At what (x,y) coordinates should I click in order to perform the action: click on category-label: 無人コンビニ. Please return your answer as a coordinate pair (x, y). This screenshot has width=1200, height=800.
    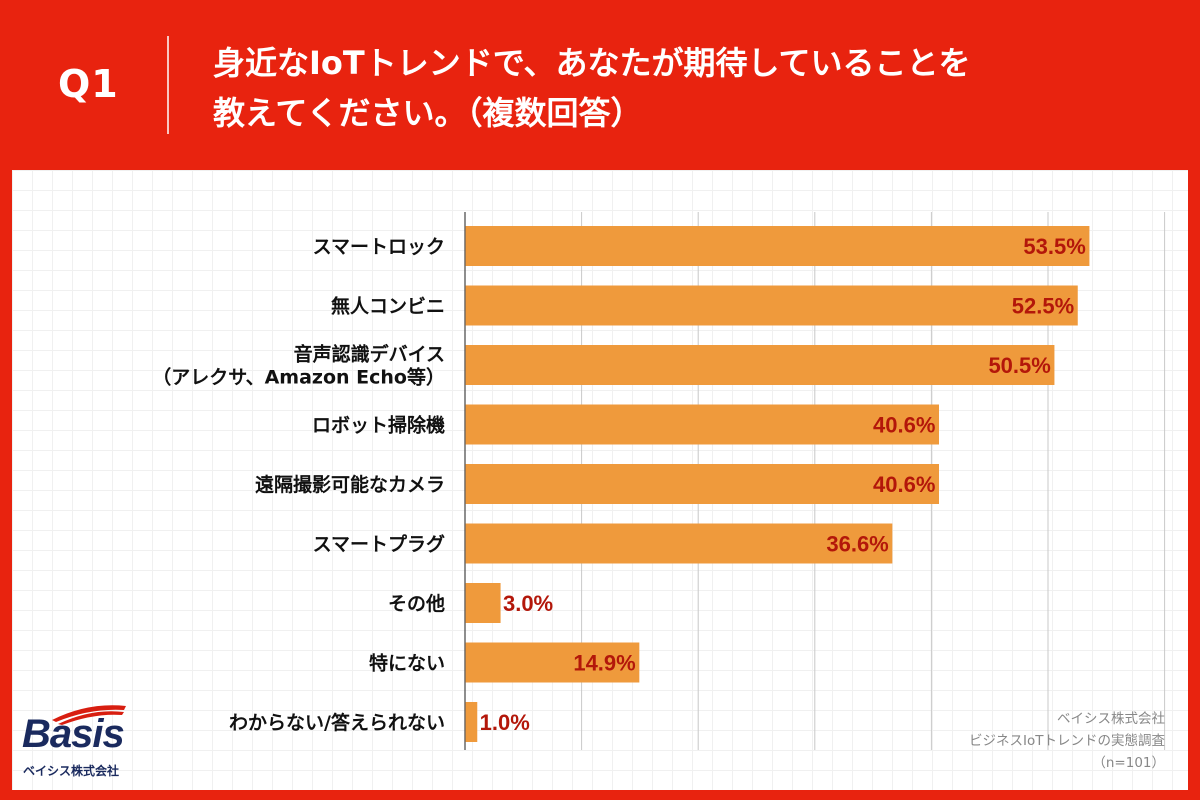
    Looking at the image, I should click on (388, 306).